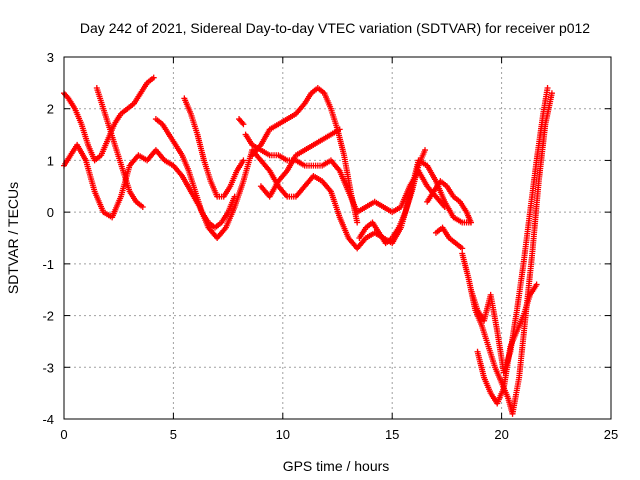 The width and height of the screenshot is (640, 480). Describe the element at coordinates (48, 316) in the screenshot. I see `y-tick-label: -2` at that location.